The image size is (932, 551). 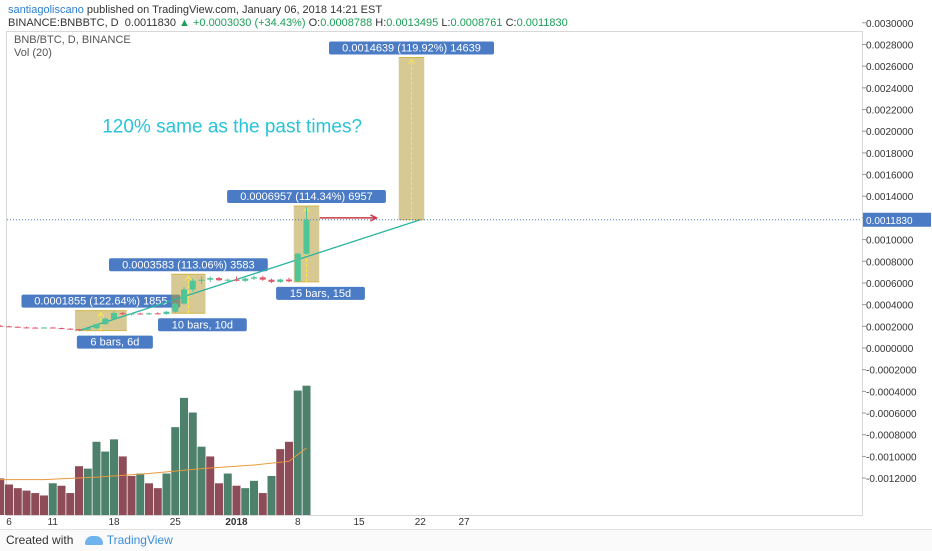 What do you see at coordinates (464, 522) in the screenshot?
I see `x-tick-label: 27` at bounding box center [464, 522].